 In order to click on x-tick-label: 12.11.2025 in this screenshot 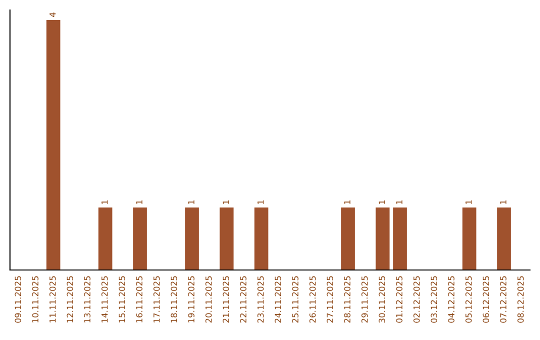, I will do `click(70, 299)`.